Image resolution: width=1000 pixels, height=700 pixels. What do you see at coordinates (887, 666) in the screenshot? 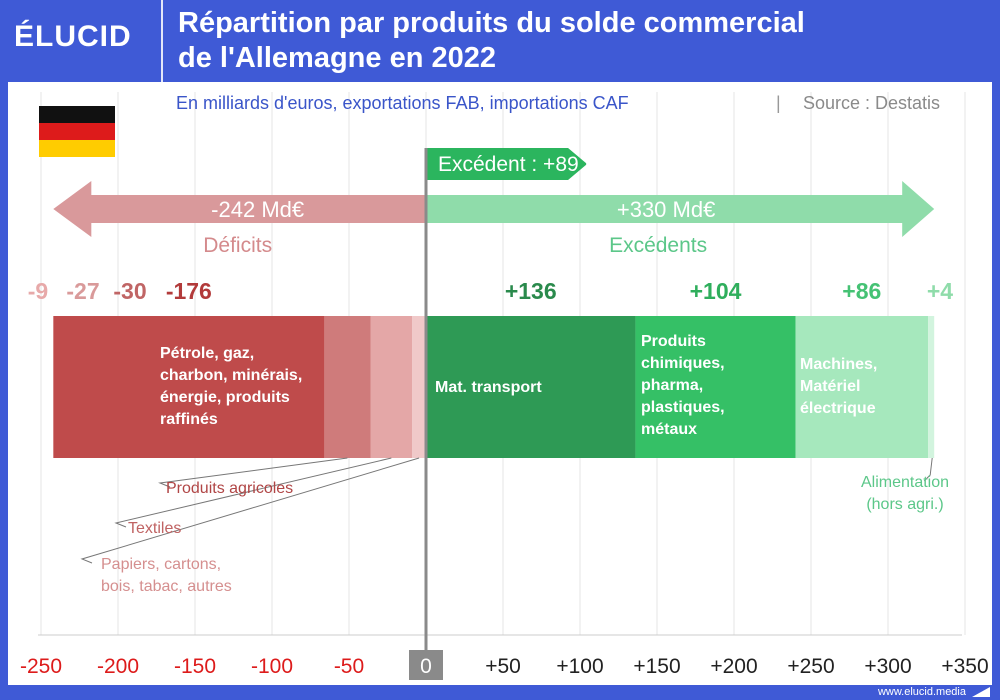
I see `tick-label: +300` at bounding box center [887, 666].